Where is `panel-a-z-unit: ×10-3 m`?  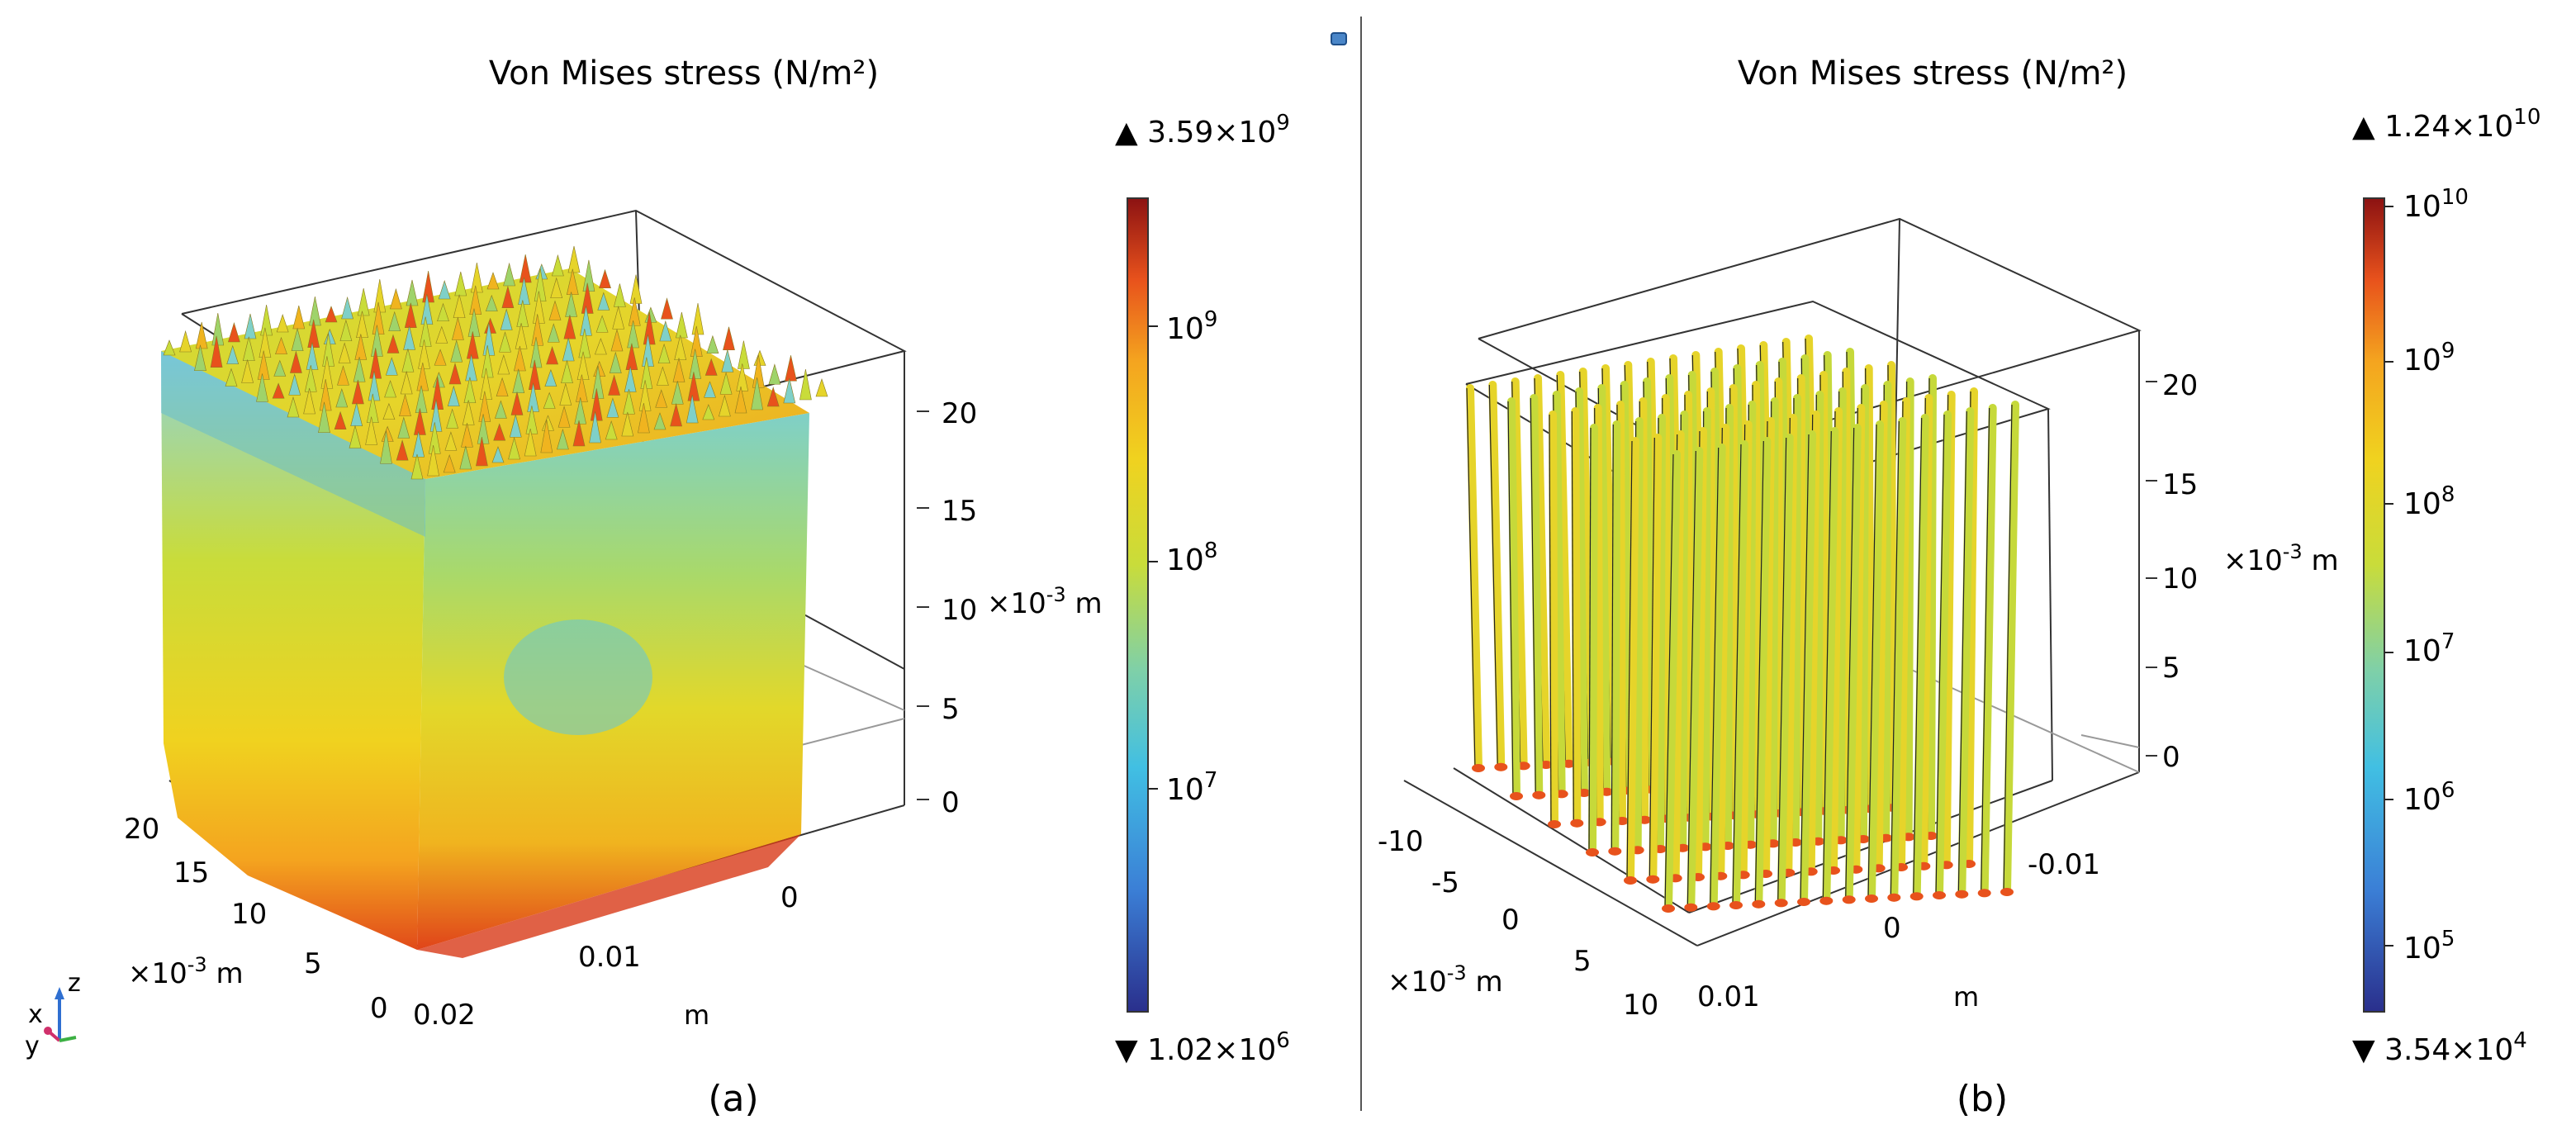 panel-a-z-unit: ×10-3 m is located at coordinates (1045, 601).